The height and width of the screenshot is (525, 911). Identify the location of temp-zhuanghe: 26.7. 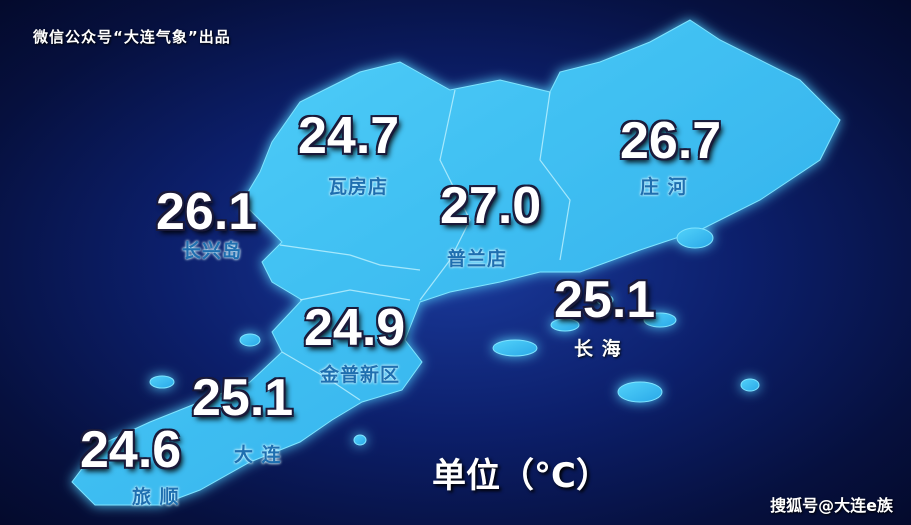
(671, 141).